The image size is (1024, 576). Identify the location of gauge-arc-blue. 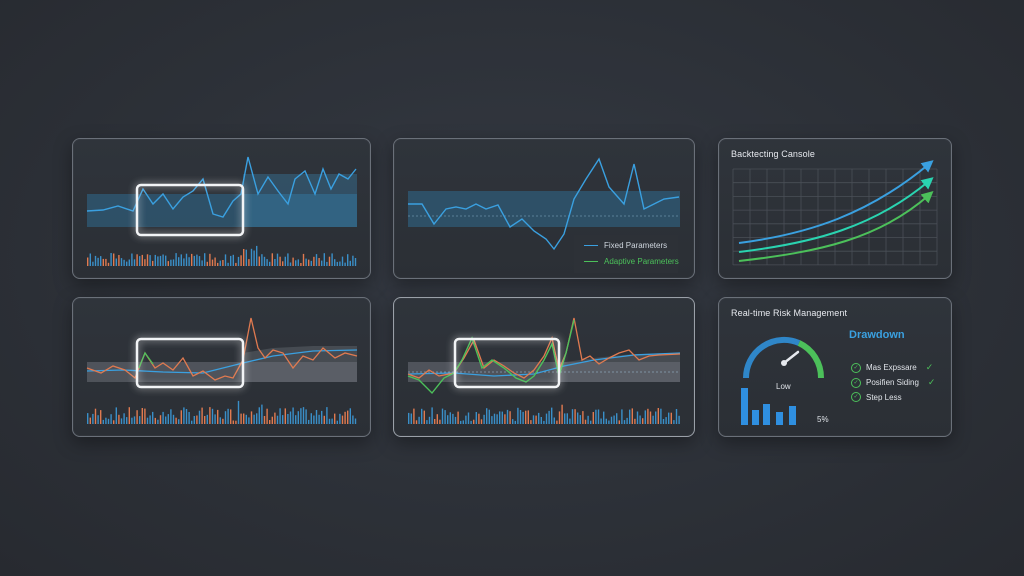
(771, 357).